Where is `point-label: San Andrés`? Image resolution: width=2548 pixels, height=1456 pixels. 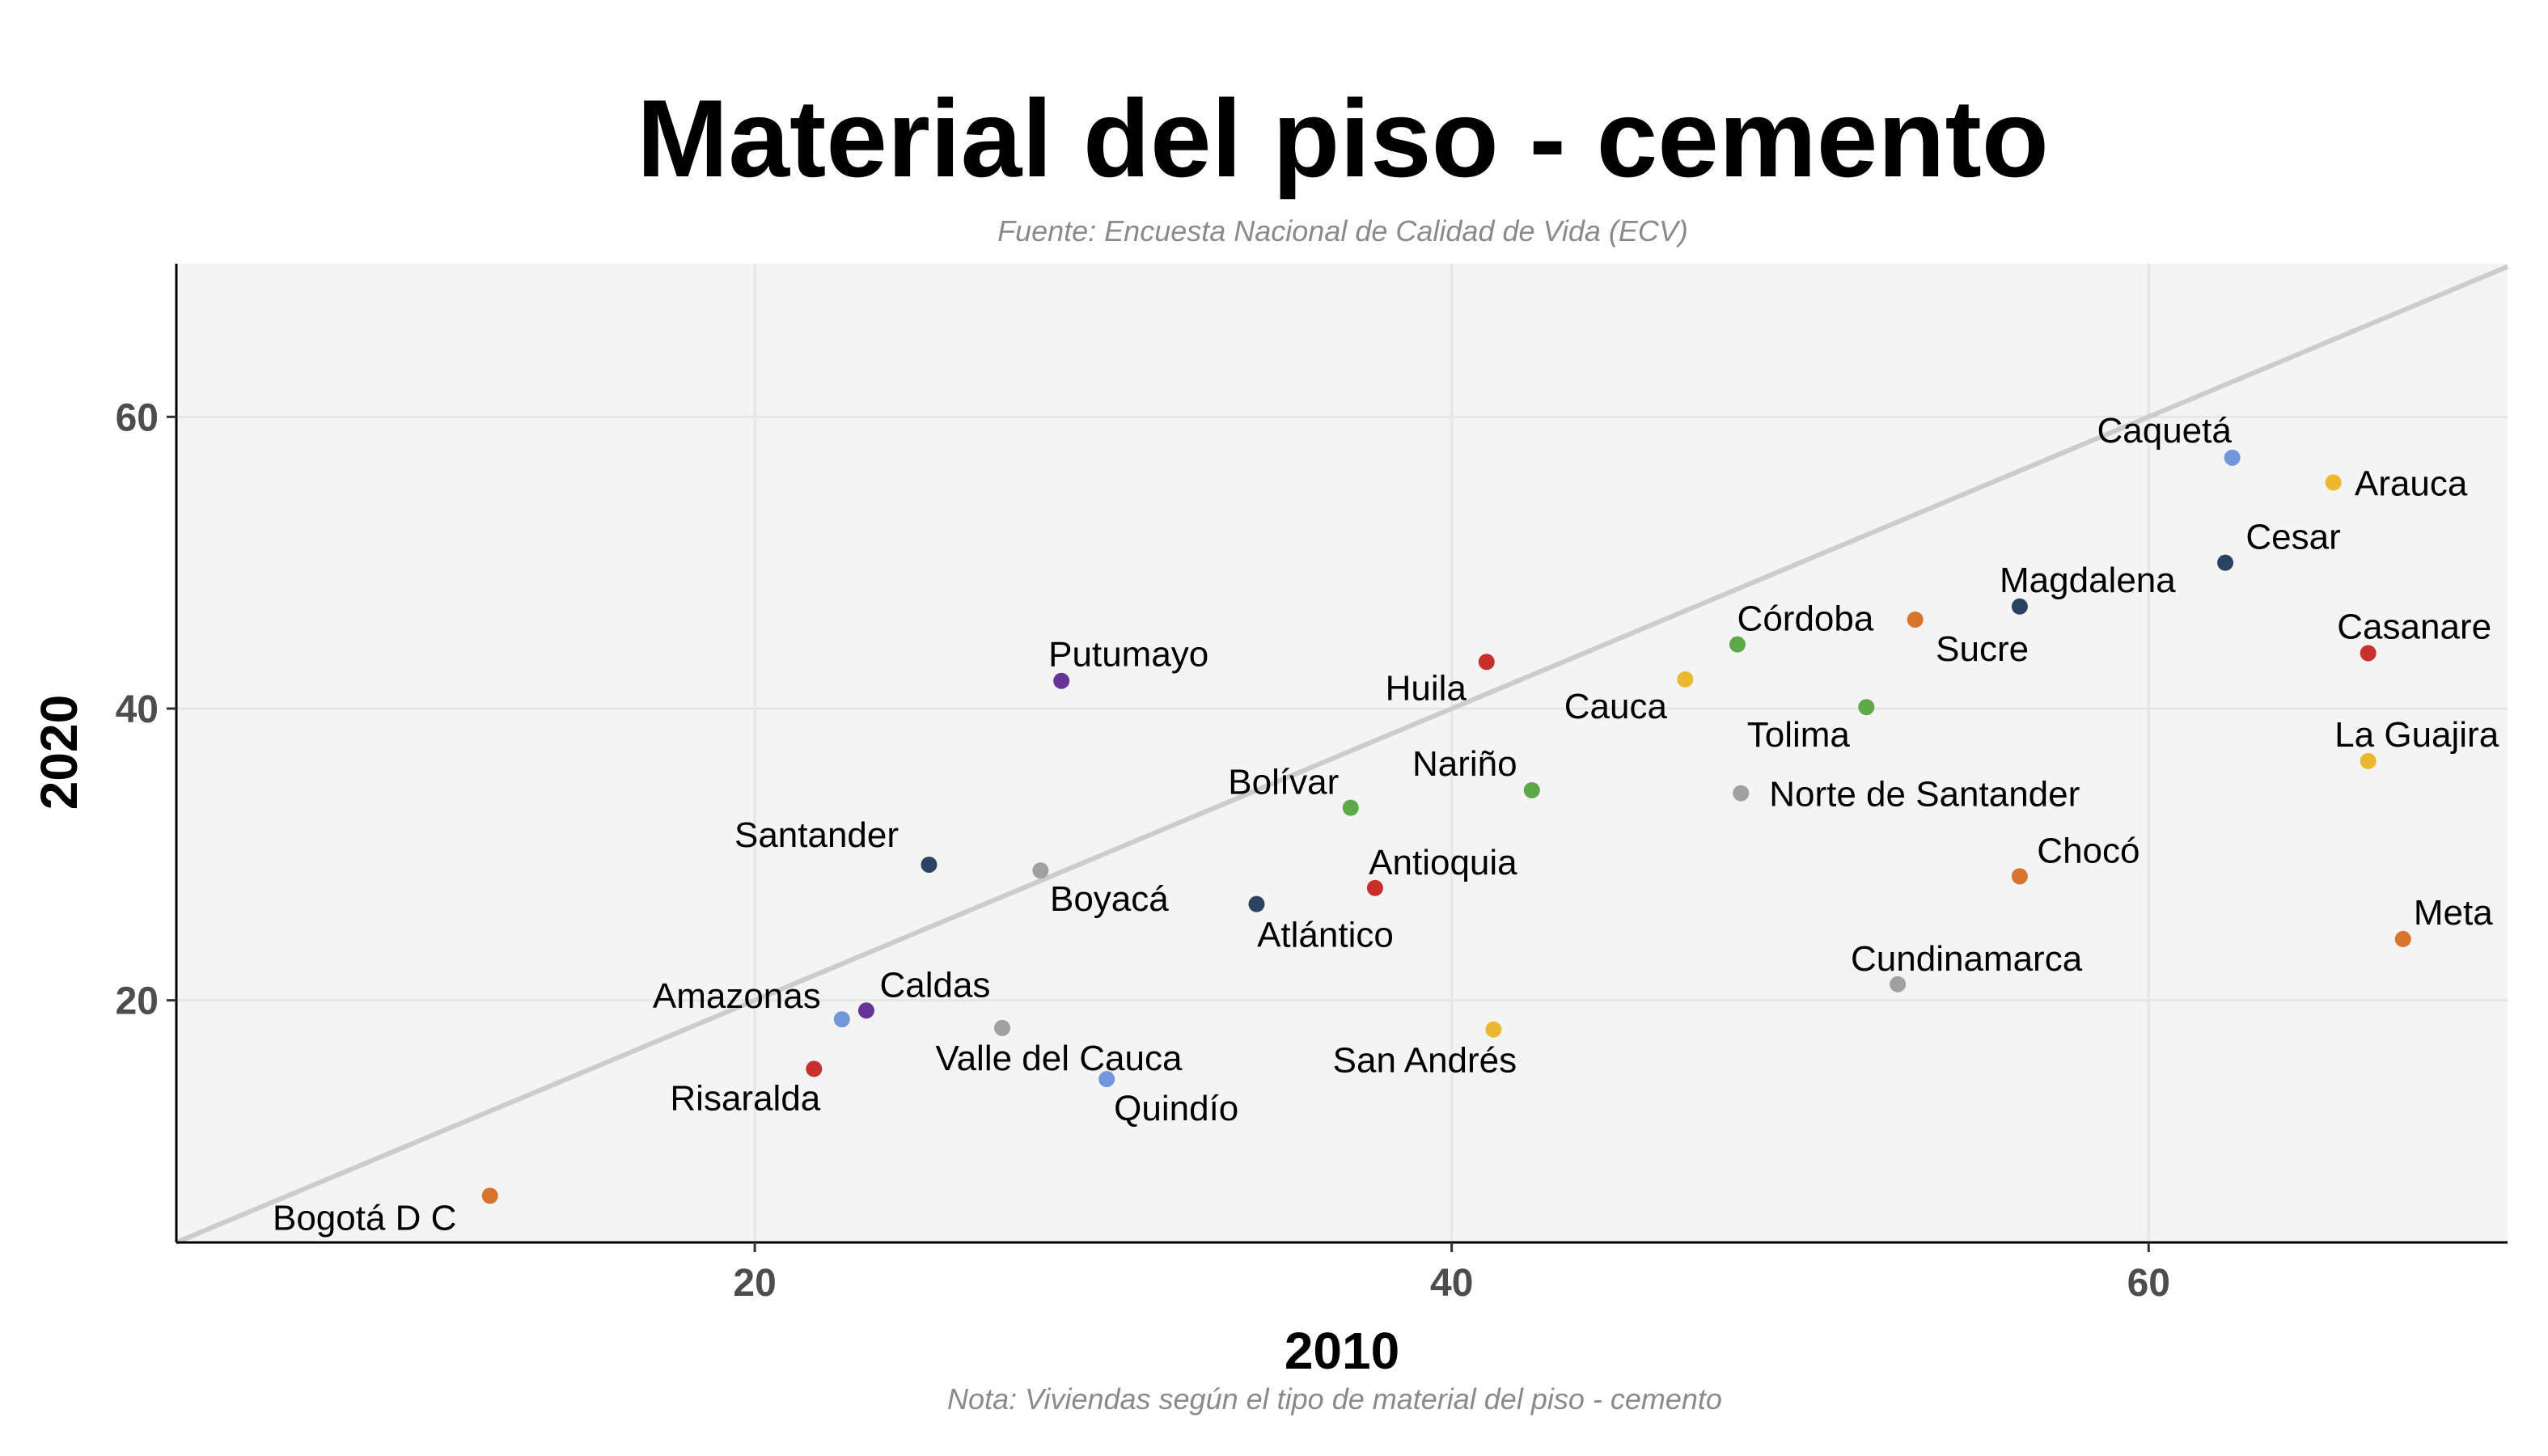
point-label: San Andrés is located at coordinates (1425, 1061).